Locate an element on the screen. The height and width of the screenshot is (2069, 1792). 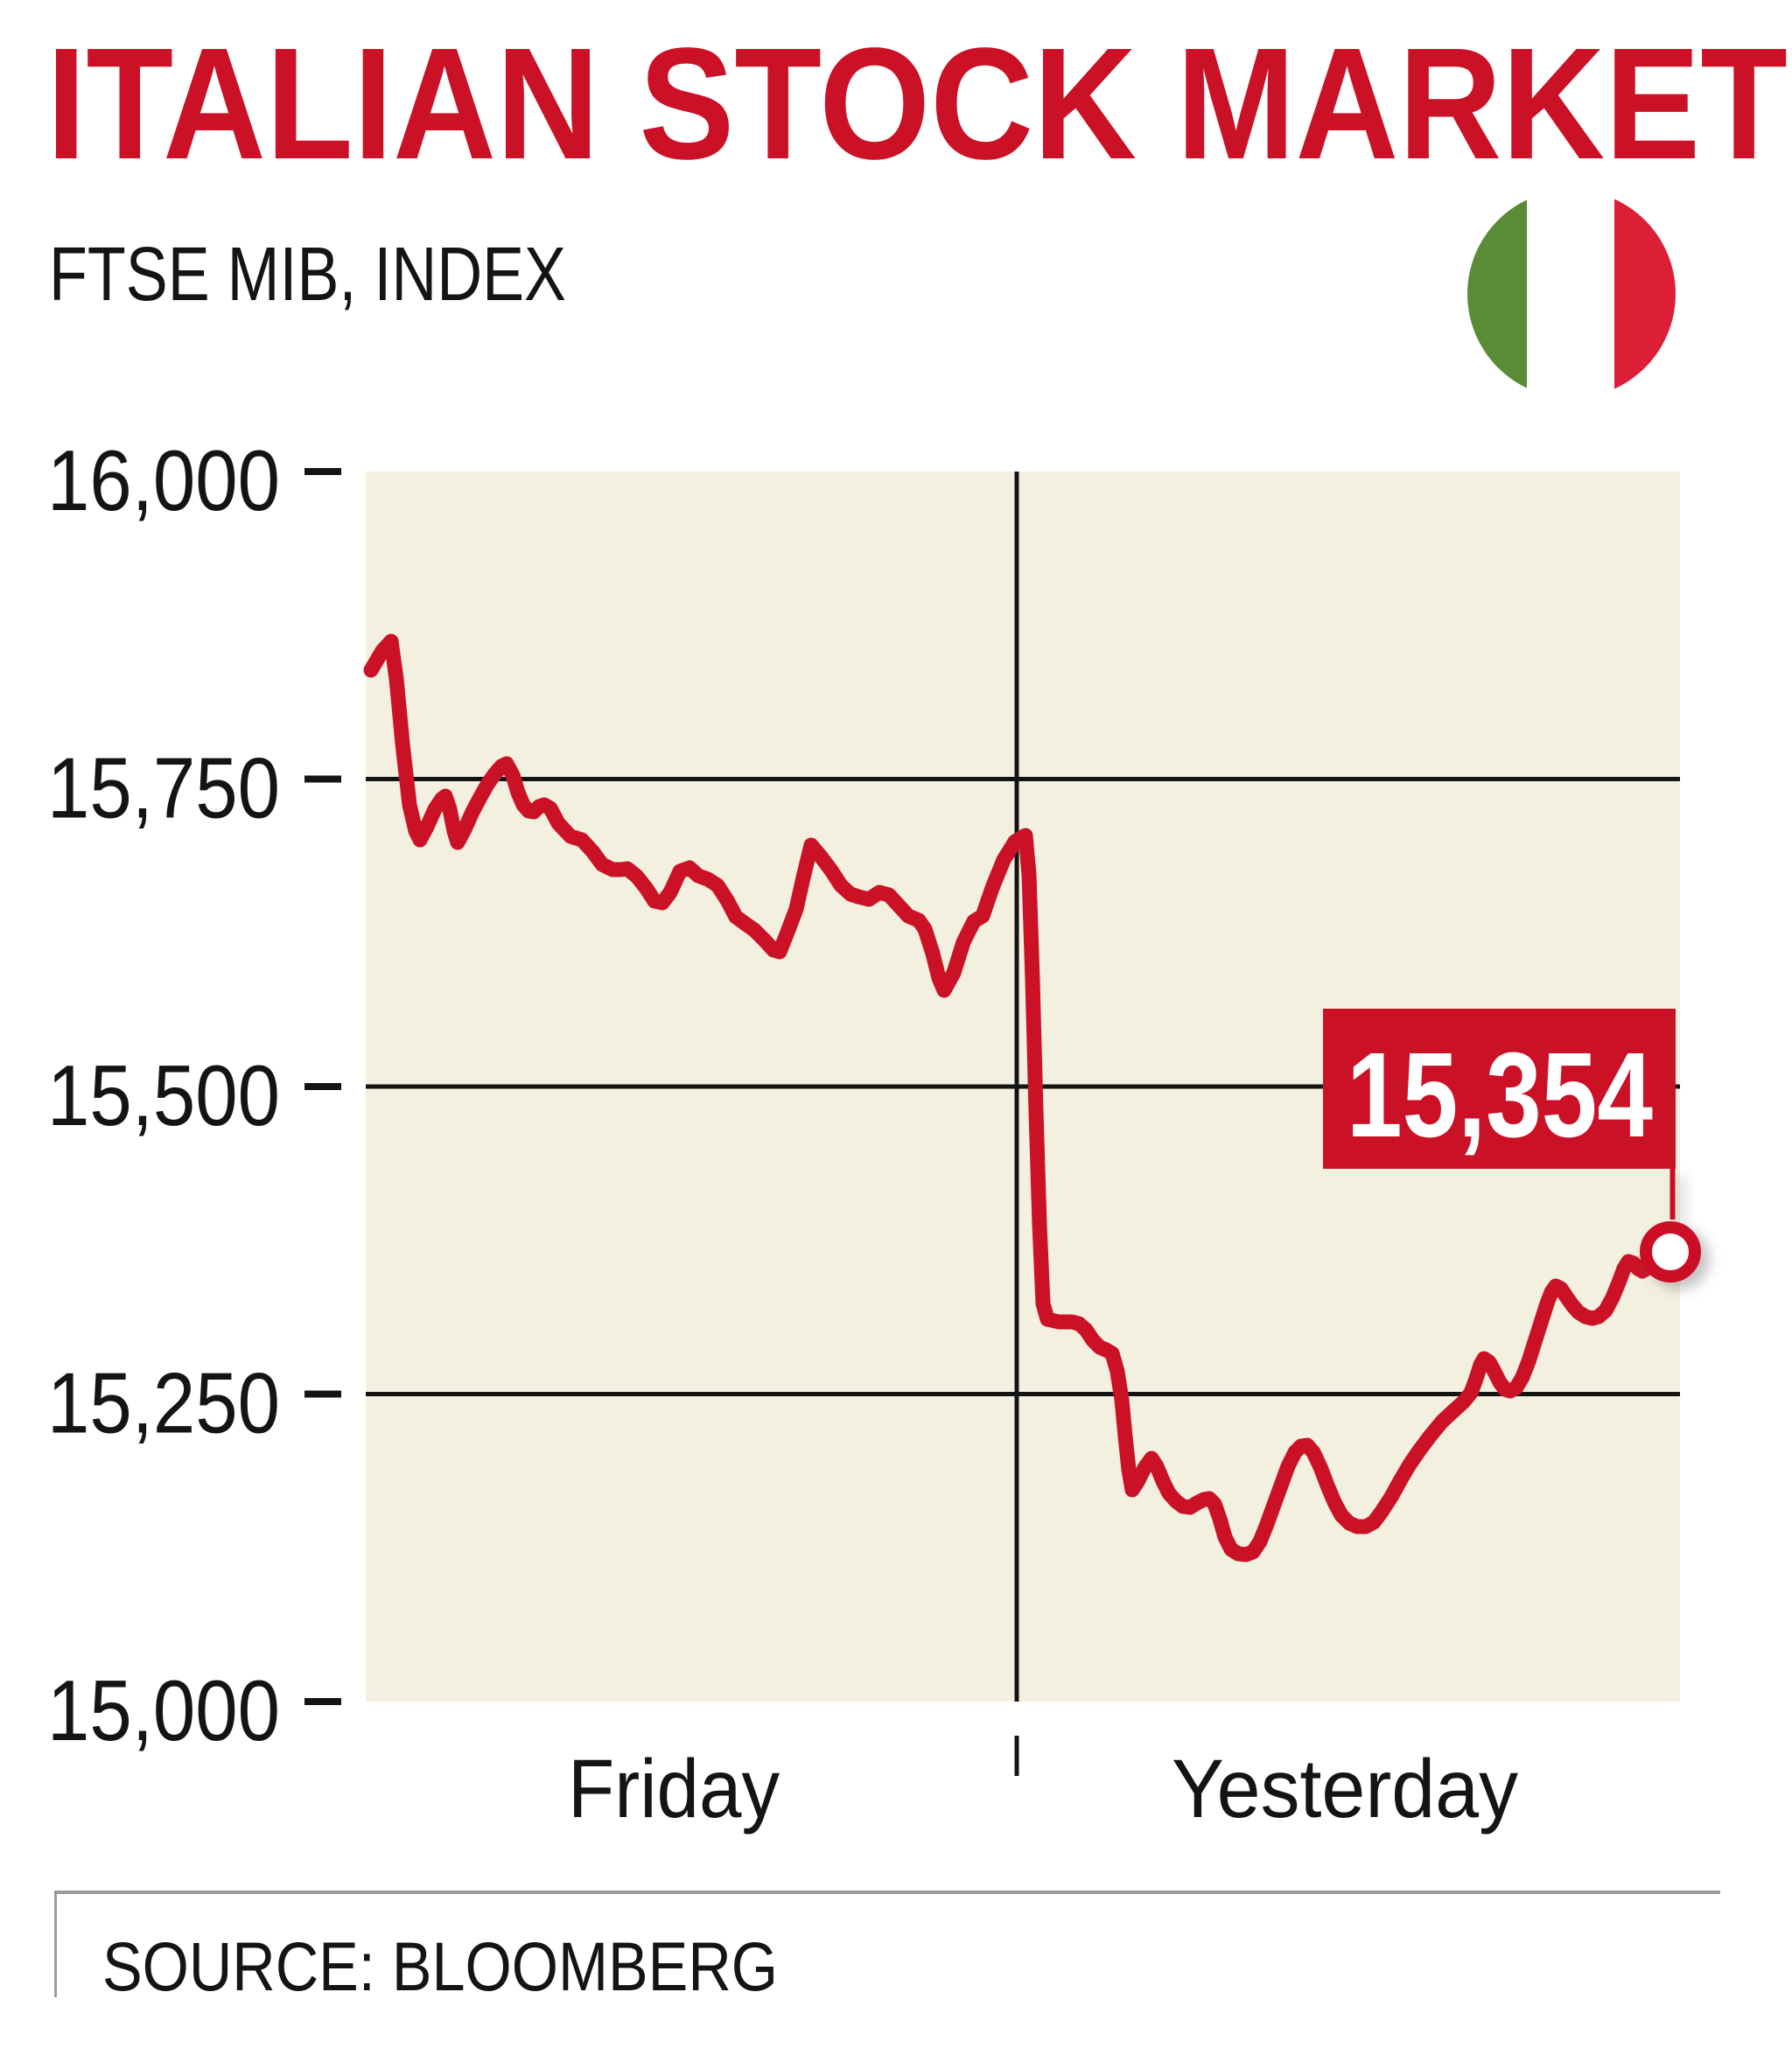
svg-text: 15,354 is located at coordinates (1500, 1095).